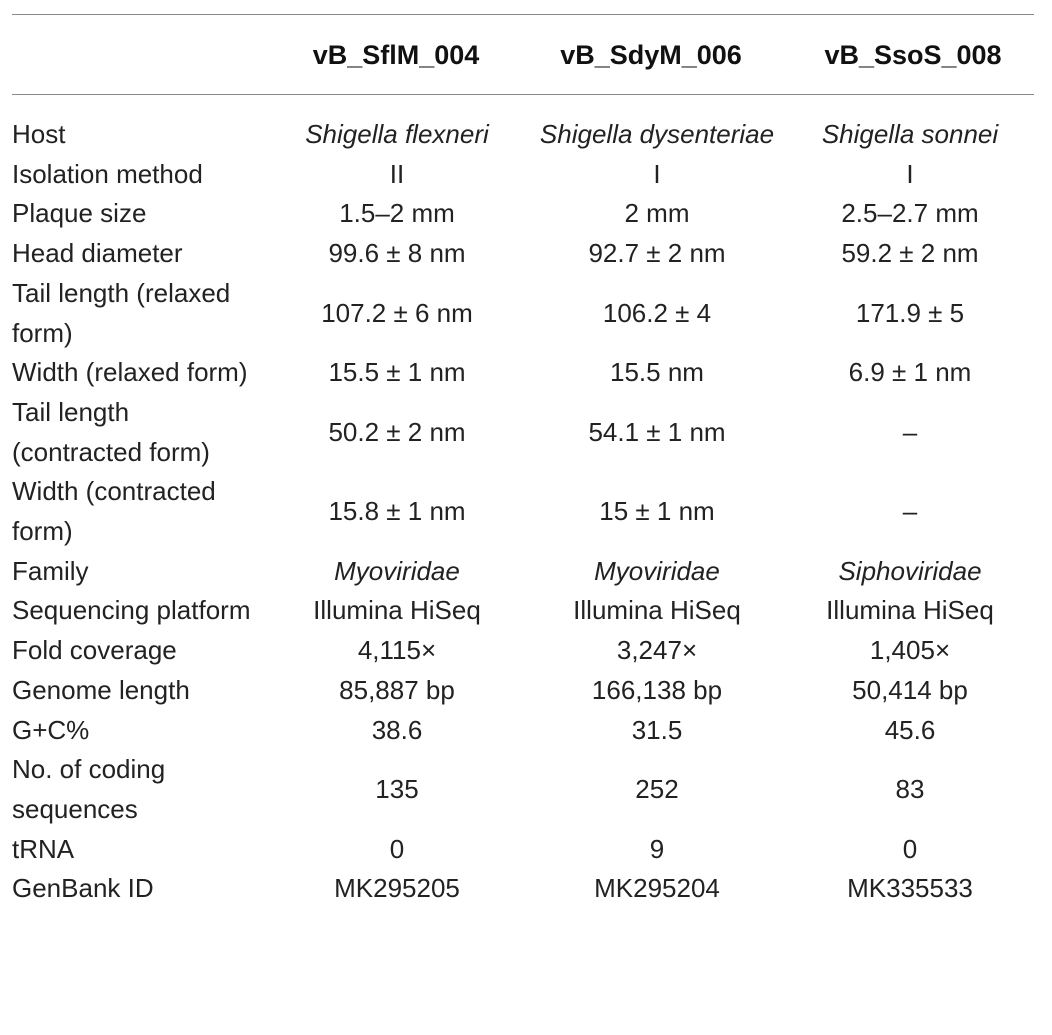  What do you see at coordinates (397, 888) in the screenshot?
I see `table-cell: MK295205` at bounding box center [397, 888].